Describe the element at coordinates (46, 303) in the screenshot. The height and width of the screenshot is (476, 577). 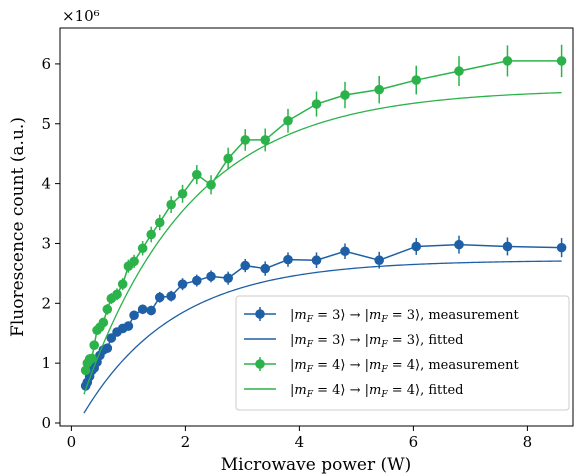
I see `y-tick-label: 2` at that location.